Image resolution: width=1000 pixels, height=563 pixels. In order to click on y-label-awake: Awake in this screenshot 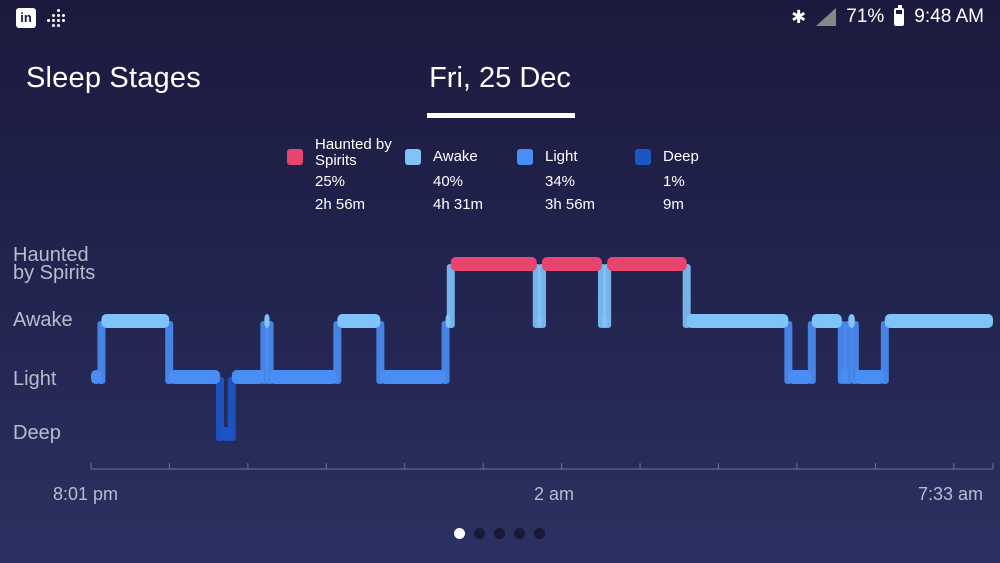, I will do `click(43, 320)`.